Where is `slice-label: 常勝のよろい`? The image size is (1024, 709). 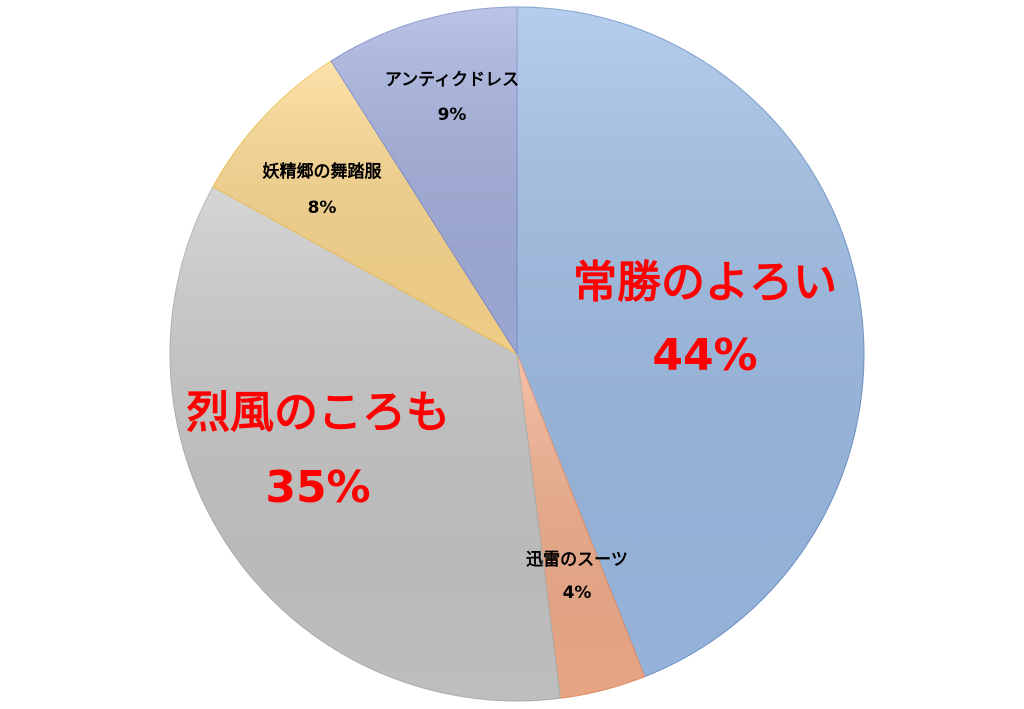
slice-label: 常勝のよろい is located at coordinates (705, 282).